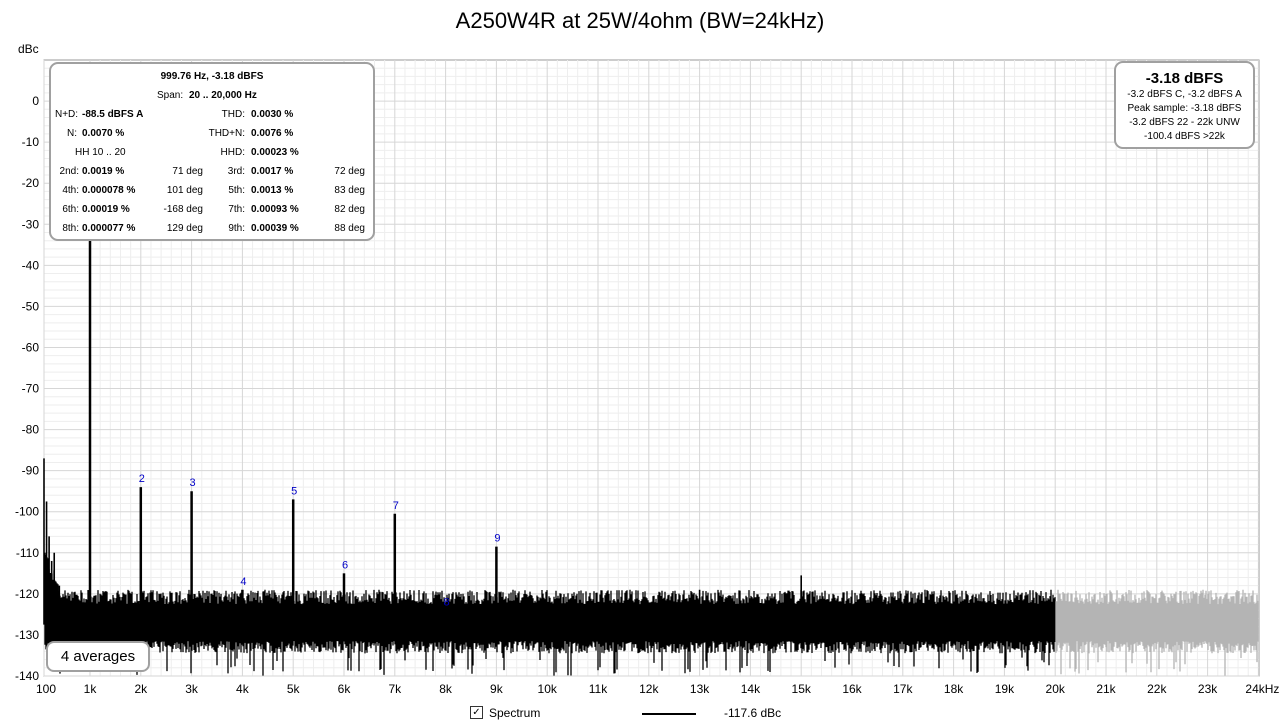 The height and width of the screenshot is (728, 1280). Describe the element at coordinates (31, 471) in the screenshot. I see `y-tick-label: -90` at that location.